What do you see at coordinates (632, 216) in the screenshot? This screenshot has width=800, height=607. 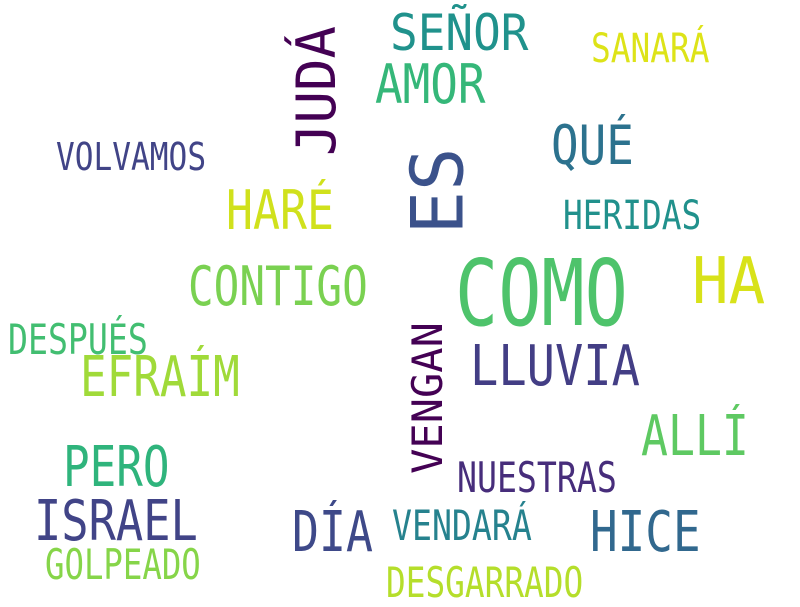 I see `word-heridas: HERIDAS` at bounding box center [632, 216].